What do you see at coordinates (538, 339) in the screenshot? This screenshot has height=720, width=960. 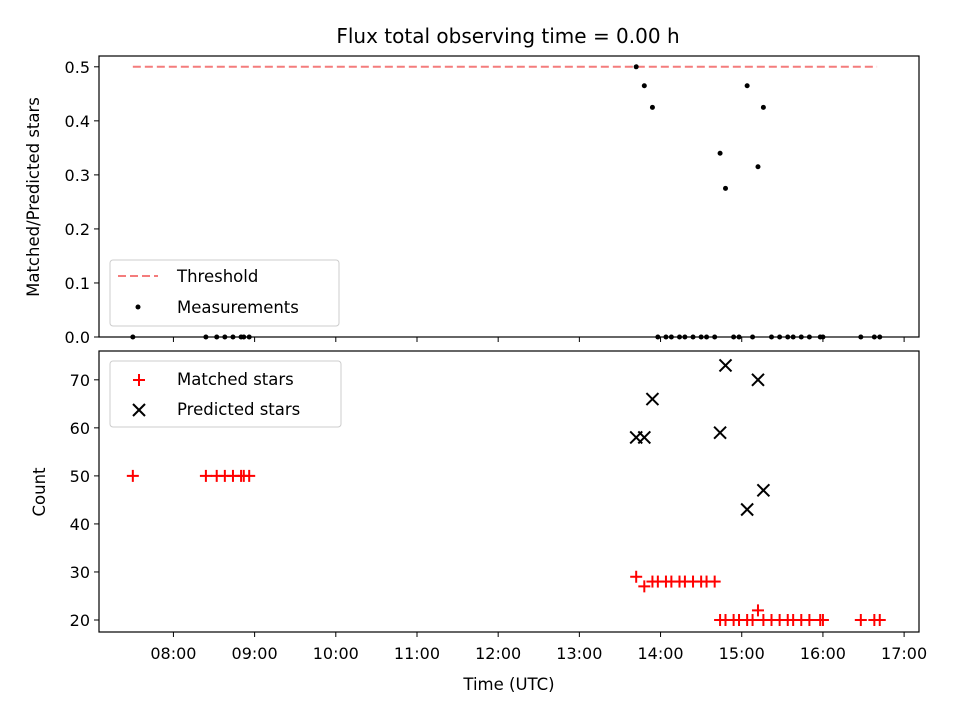 I see `top-x-ticks` at bounding box center [538, 339].